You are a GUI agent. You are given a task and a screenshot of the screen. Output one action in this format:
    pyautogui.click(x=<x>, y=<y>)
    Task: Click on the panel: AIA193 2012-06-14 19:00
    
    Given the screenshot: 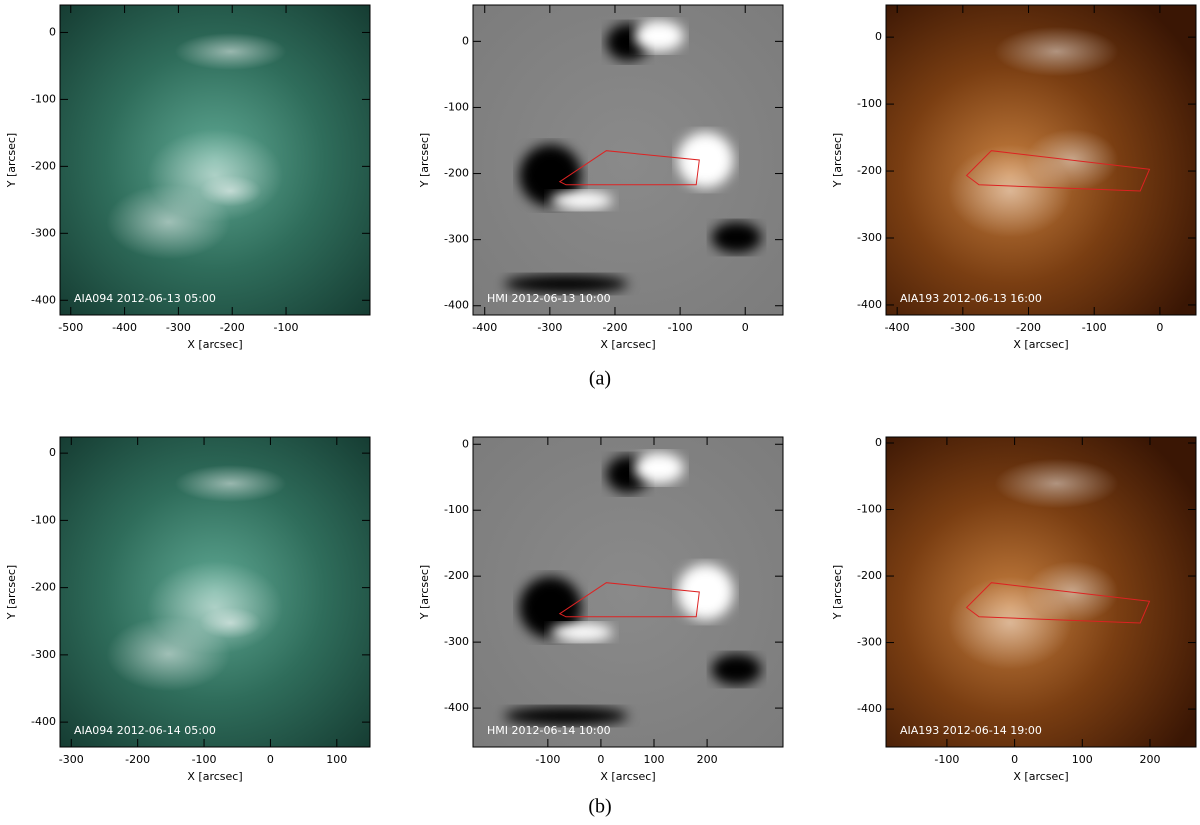 What is the action you would take?
    pyautogui.click(x=1041, y=592)
    